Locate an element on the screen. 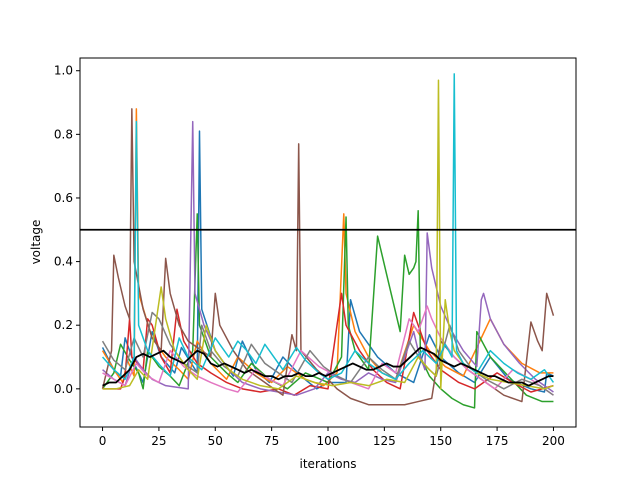 Image resolution: width=640 pixels, height=480 pixels. x-tick-label: 125 is located at coordinates (384, 441).